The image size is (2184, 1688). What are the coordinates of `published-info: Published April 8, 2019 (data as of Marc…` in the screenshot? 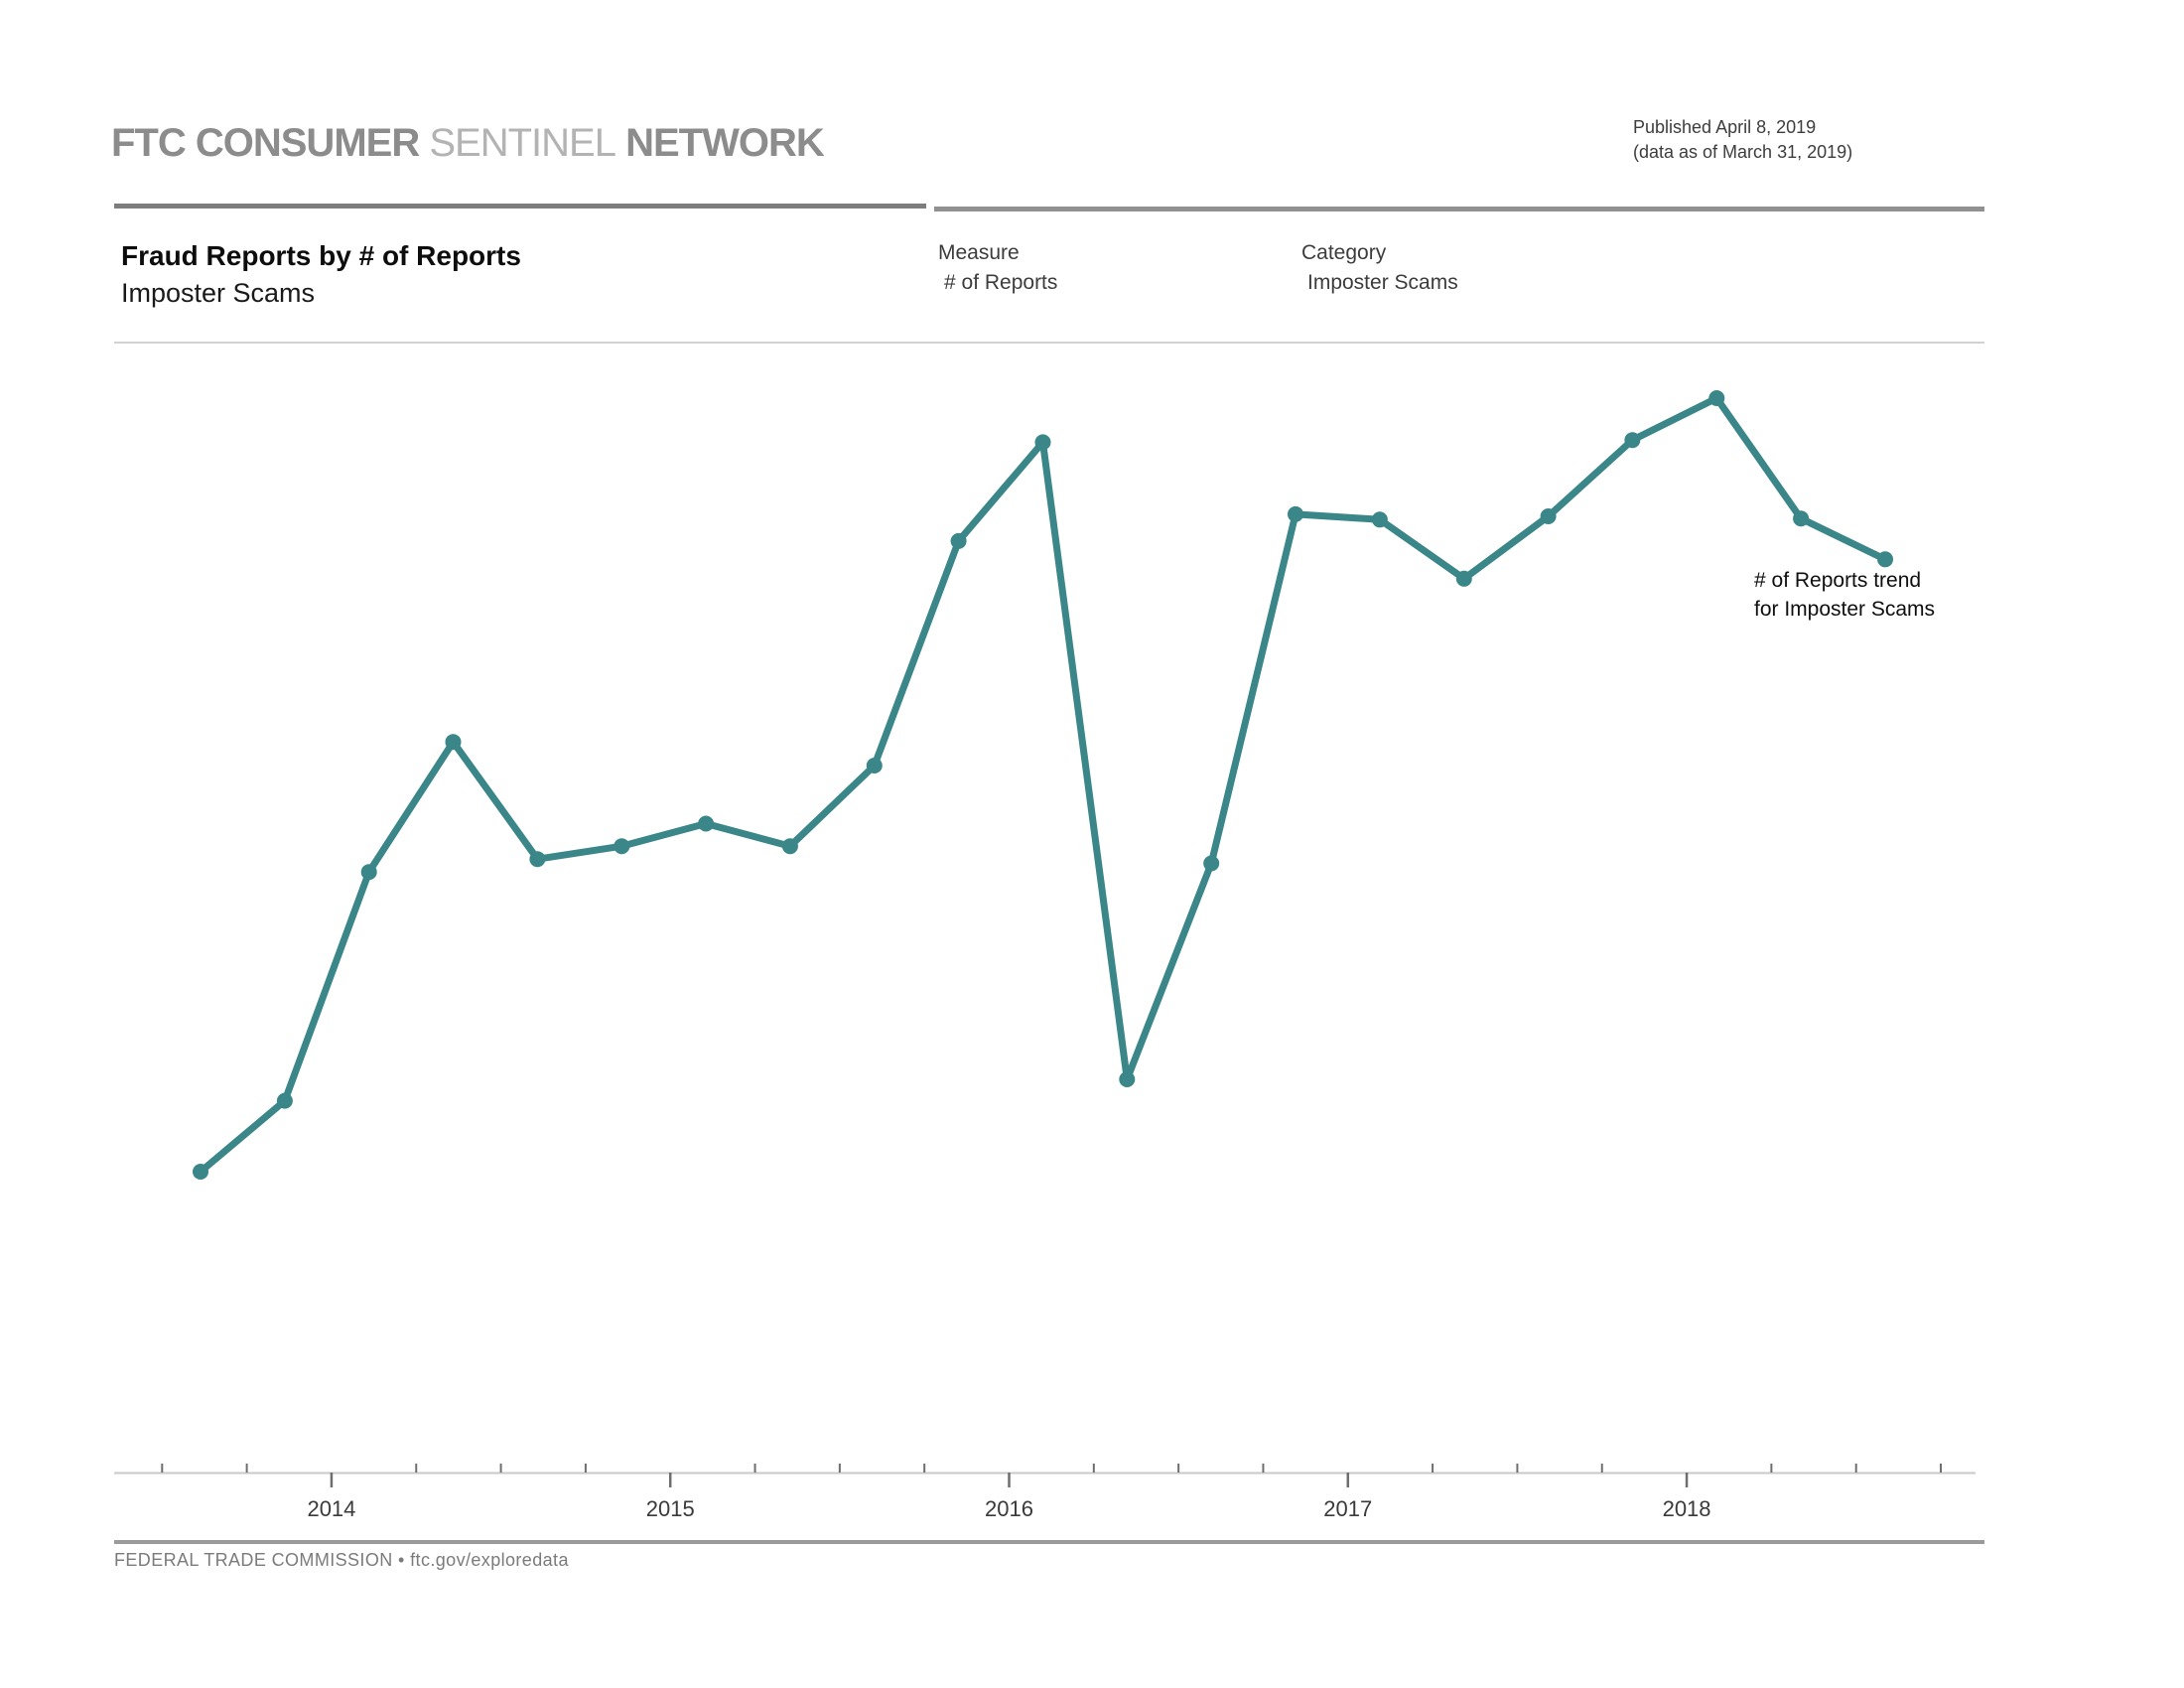 It's located at (1742, 140).